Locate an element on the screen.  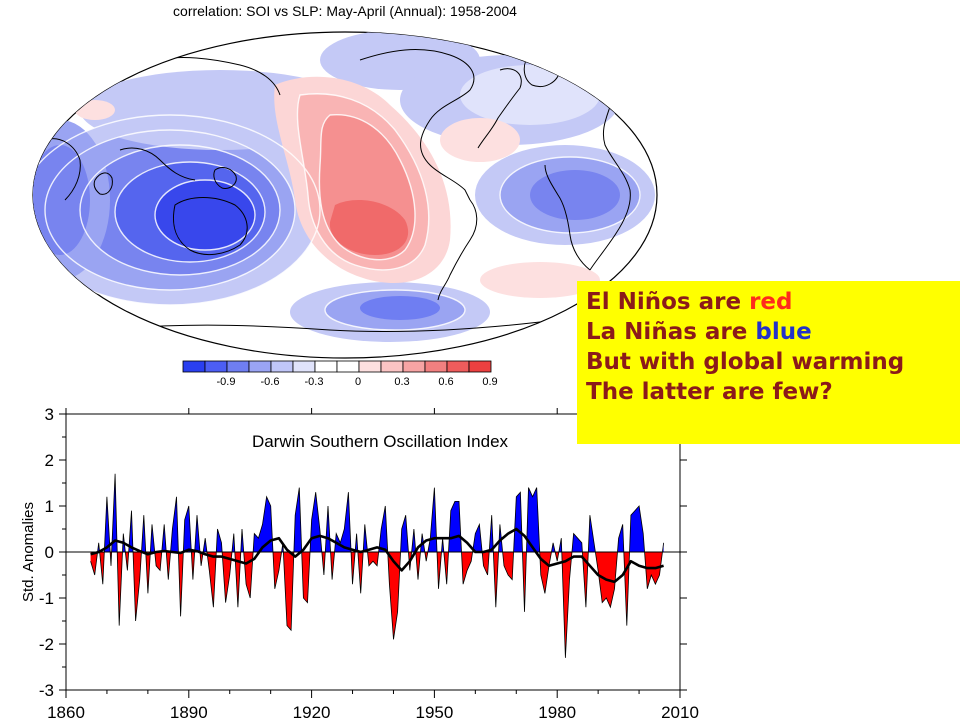
y-tick-label: -1 is located at coordinates (46, 598).